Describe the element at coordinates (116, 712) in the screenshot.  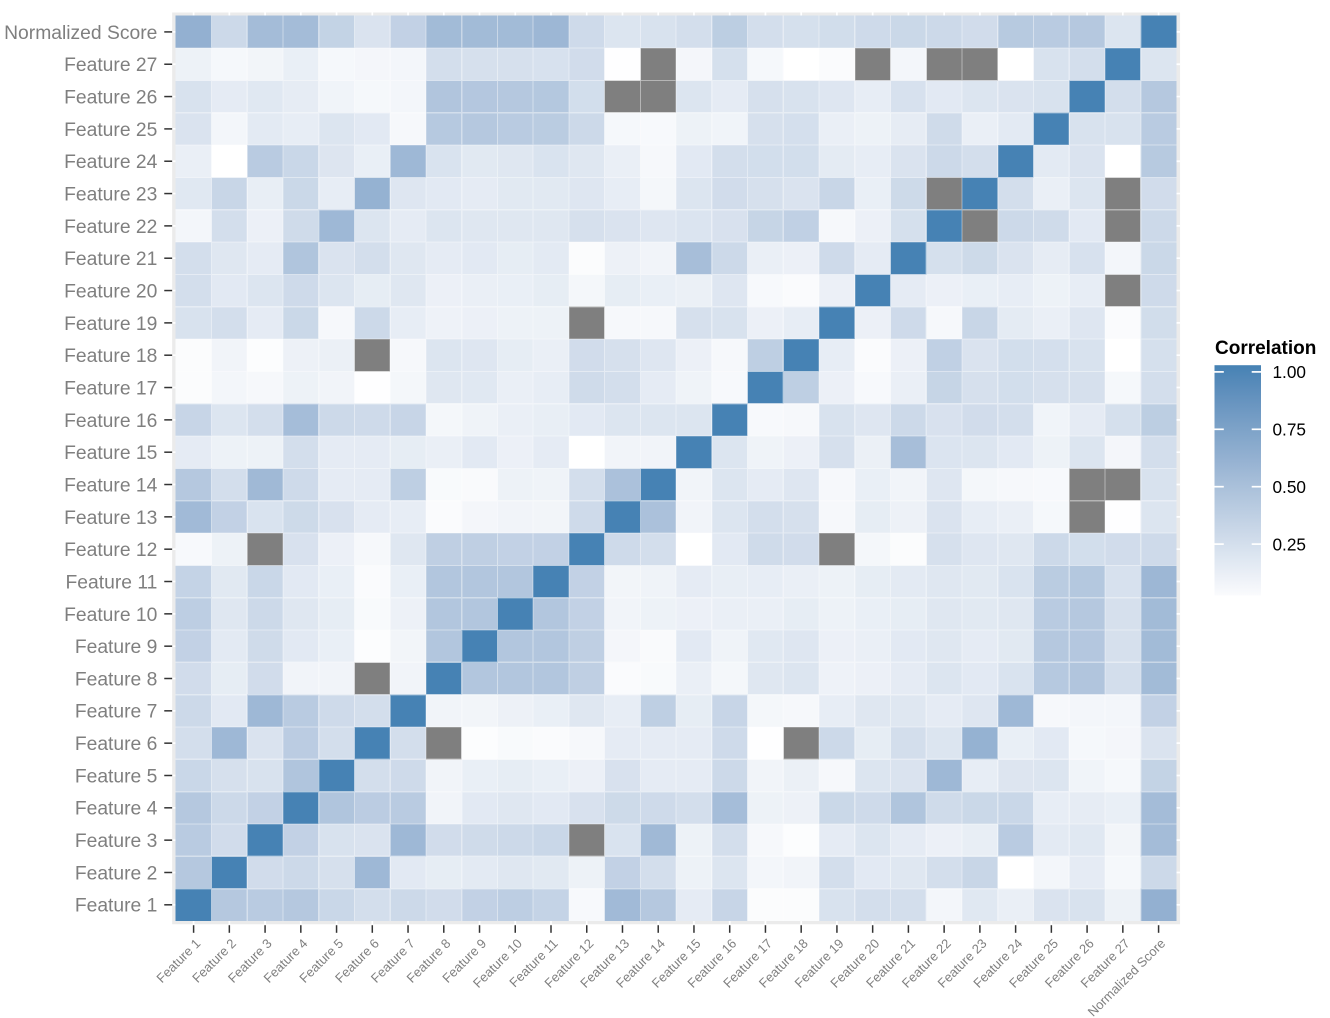
I see `svg-text: Feature 7` at that location.